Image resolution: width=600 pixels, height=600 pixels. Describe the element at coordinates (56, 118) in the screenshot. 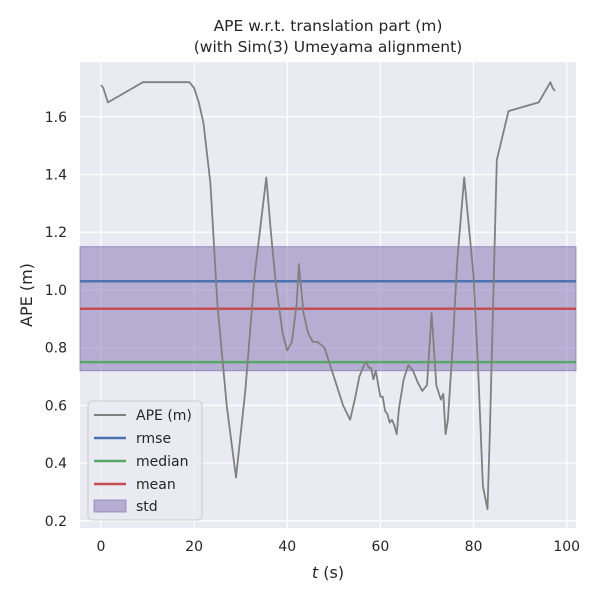

I see `y-tick-label: 1.6` at that location.